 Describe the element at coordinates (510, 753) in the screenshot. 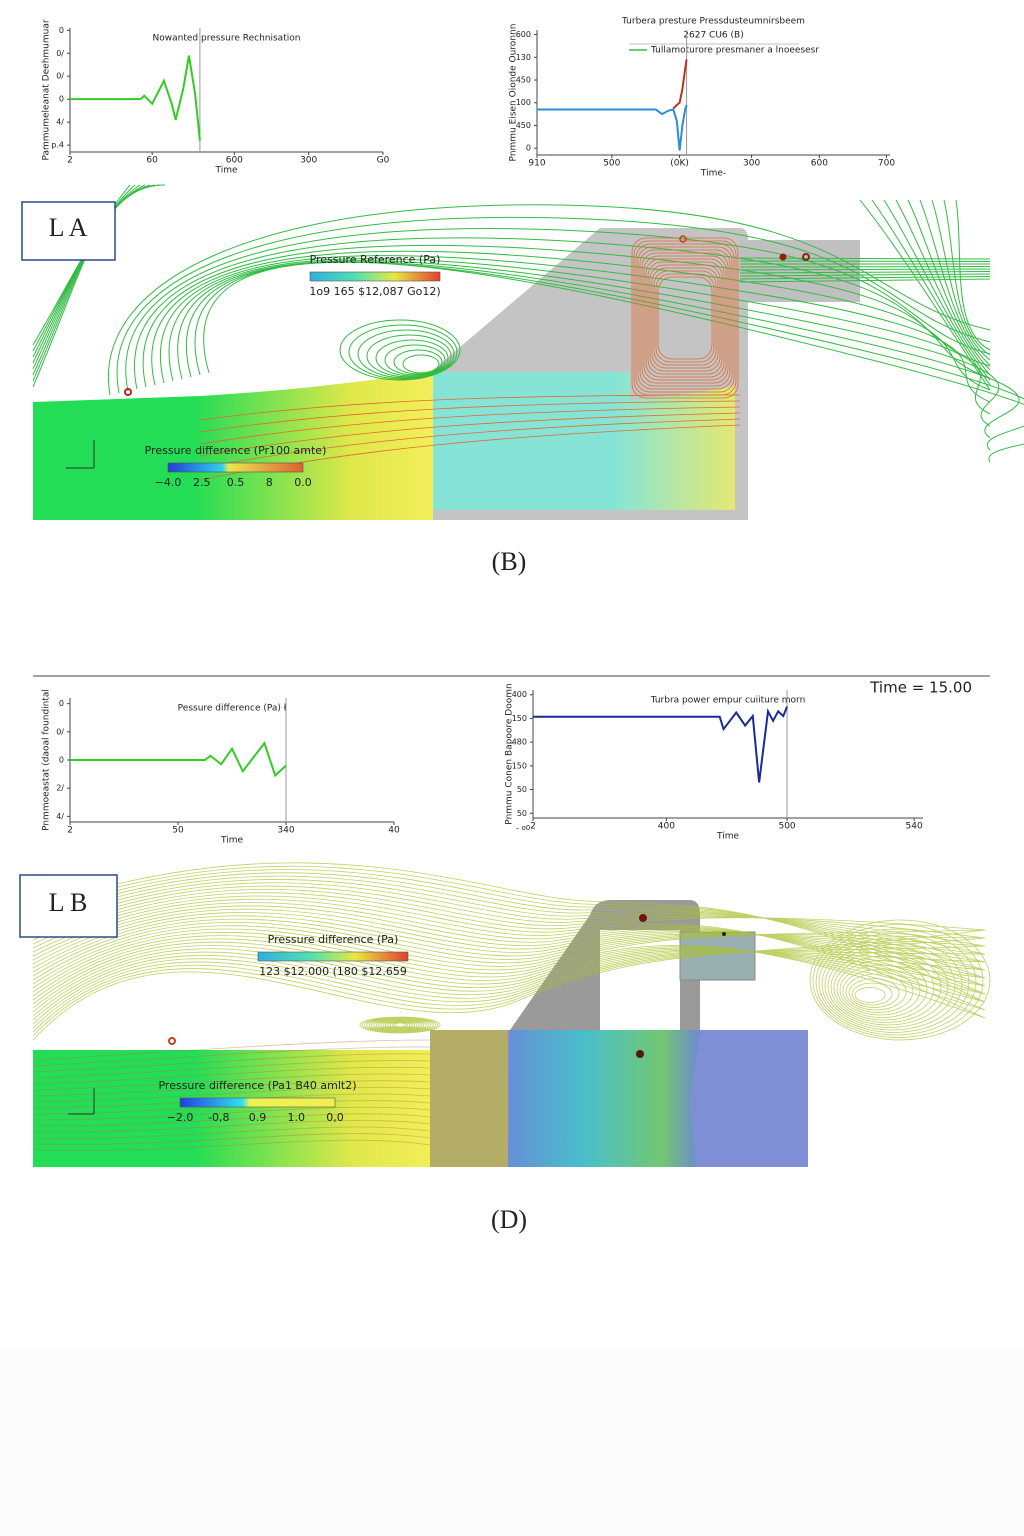

I see `y-axis-label: Pnmmu Conen Bapoore Doomn` at that location.